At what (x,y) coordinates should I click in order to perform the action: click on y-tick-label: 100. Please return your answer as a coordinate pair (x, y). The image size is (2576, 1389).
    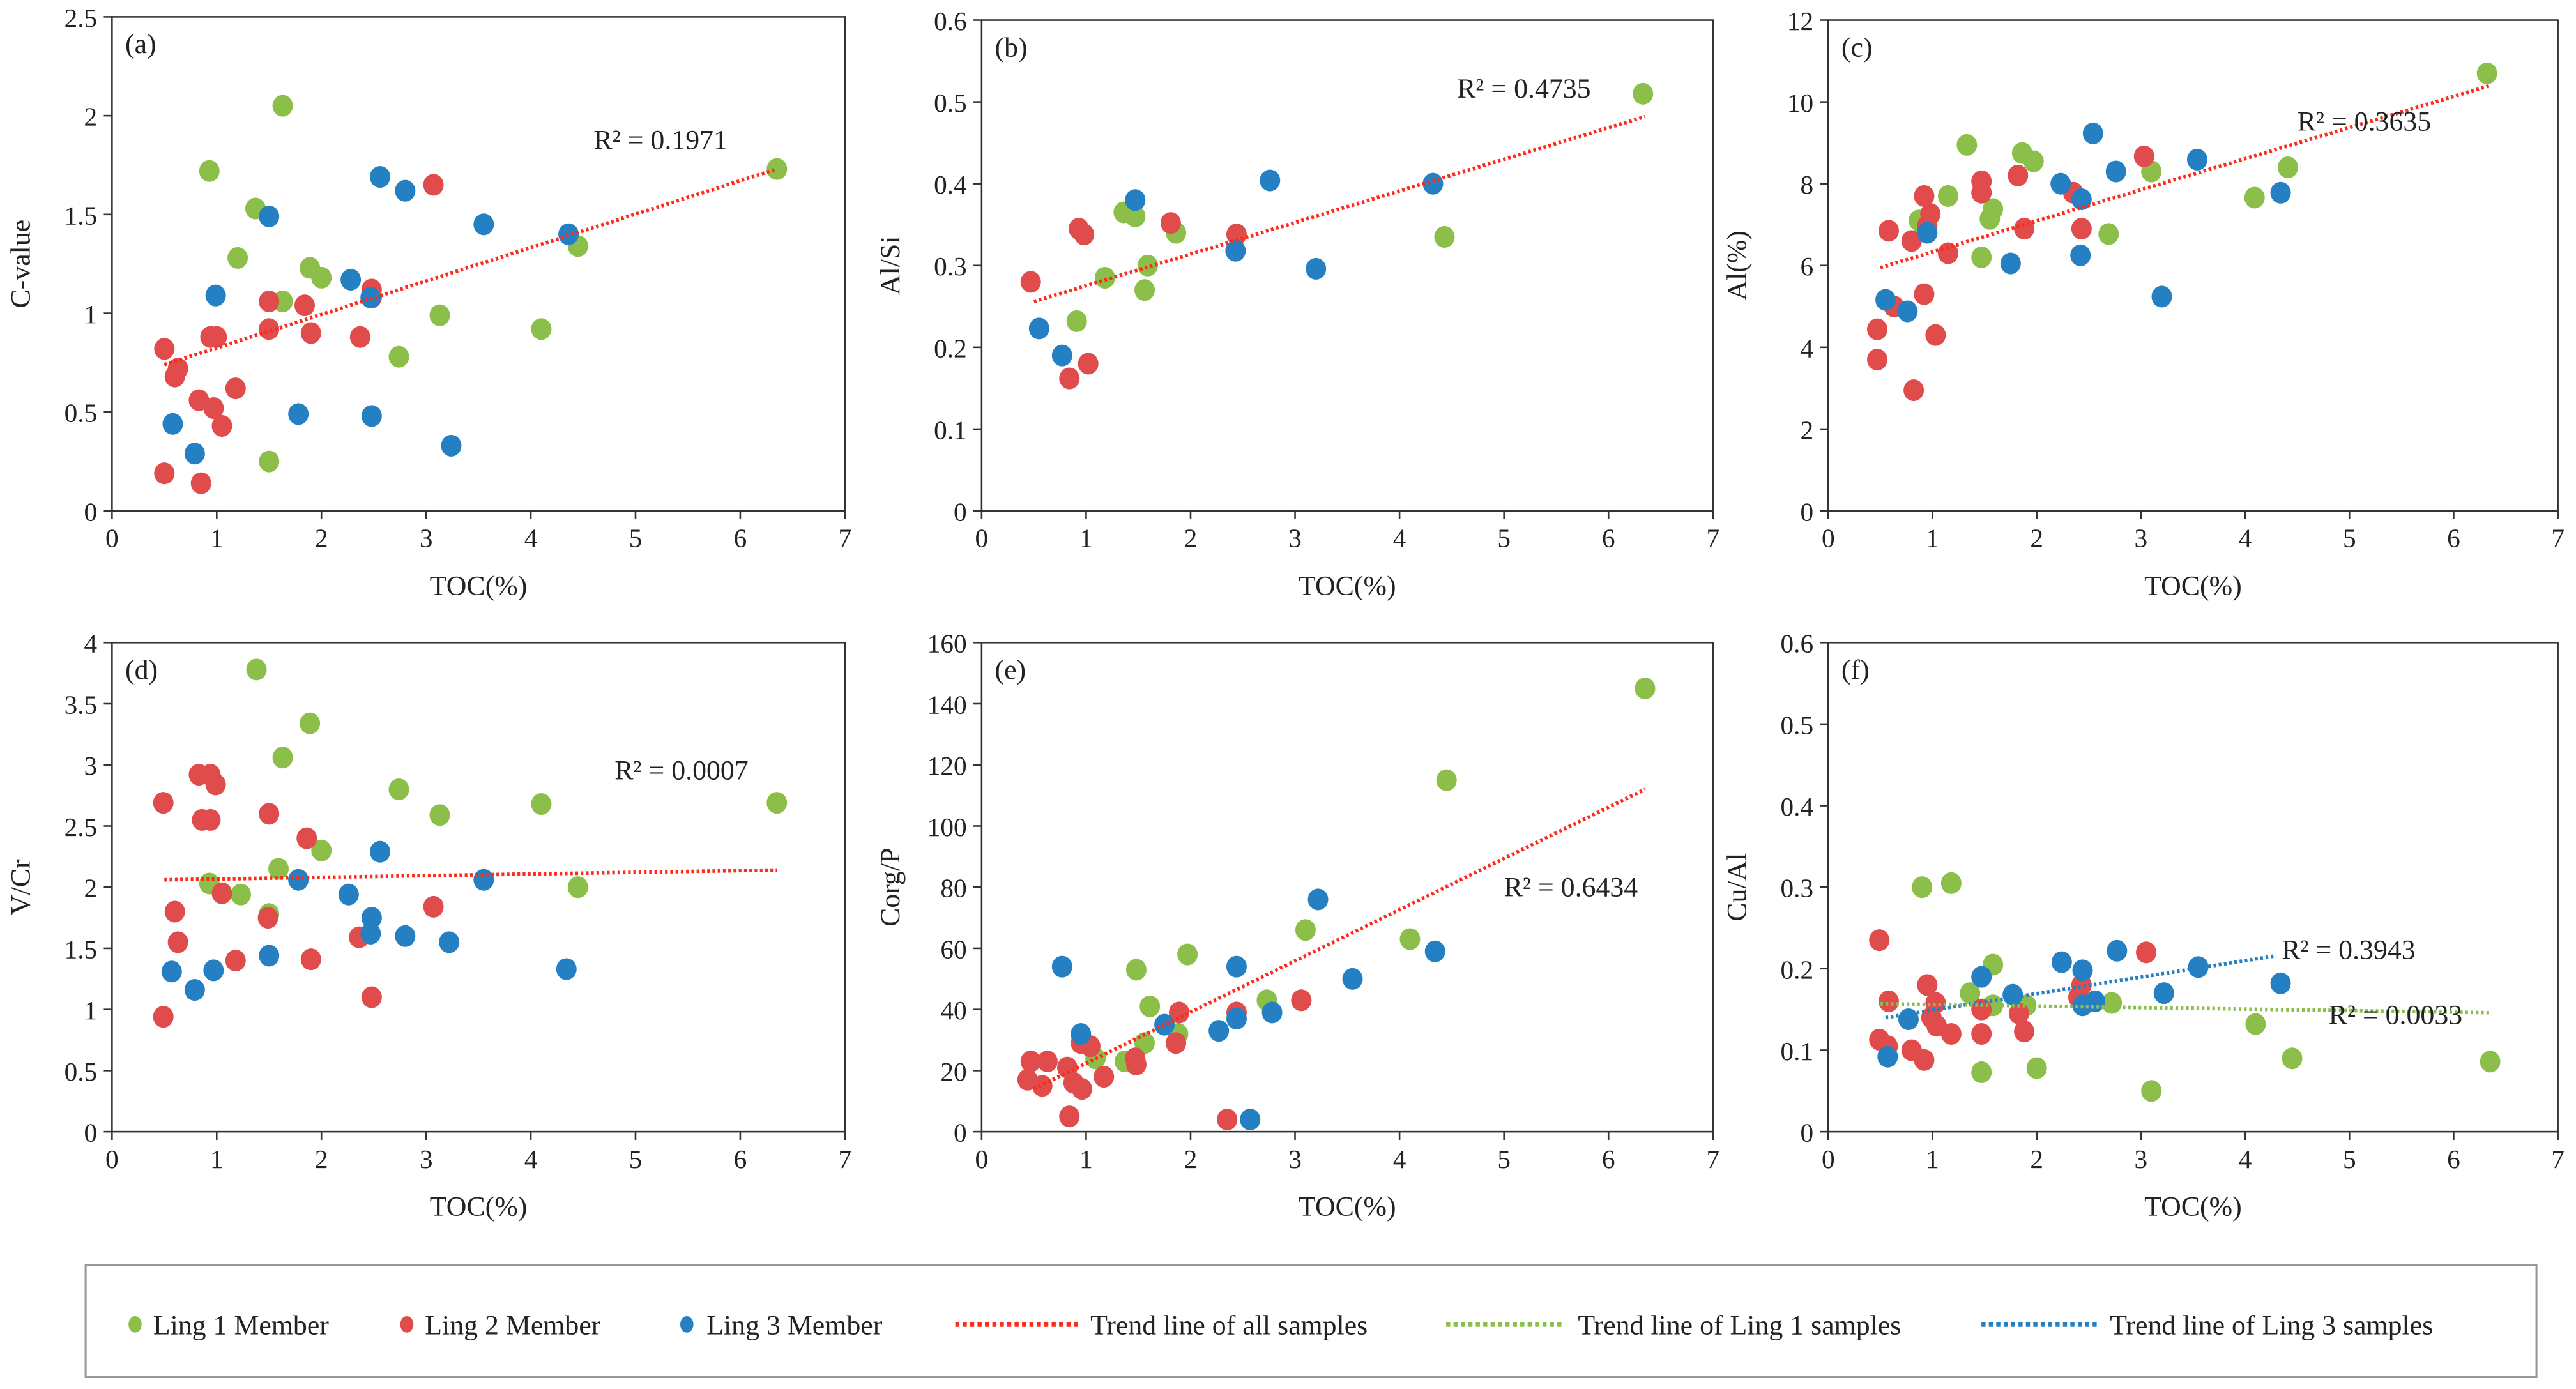
    Looking at the image, I should click on (947, 827).